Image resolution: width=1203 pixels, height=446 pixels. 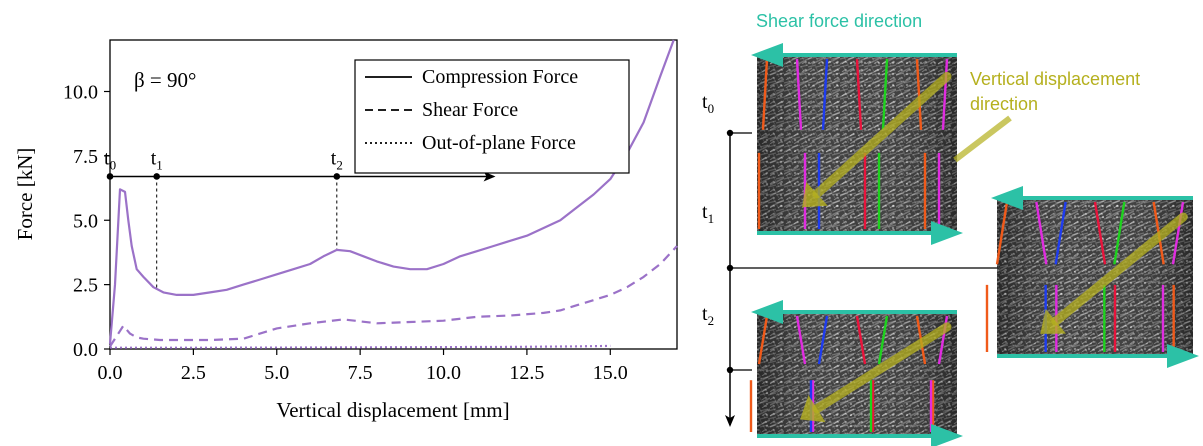 I want to click on legend-label: Shear Force, so click(x=470, y=110).